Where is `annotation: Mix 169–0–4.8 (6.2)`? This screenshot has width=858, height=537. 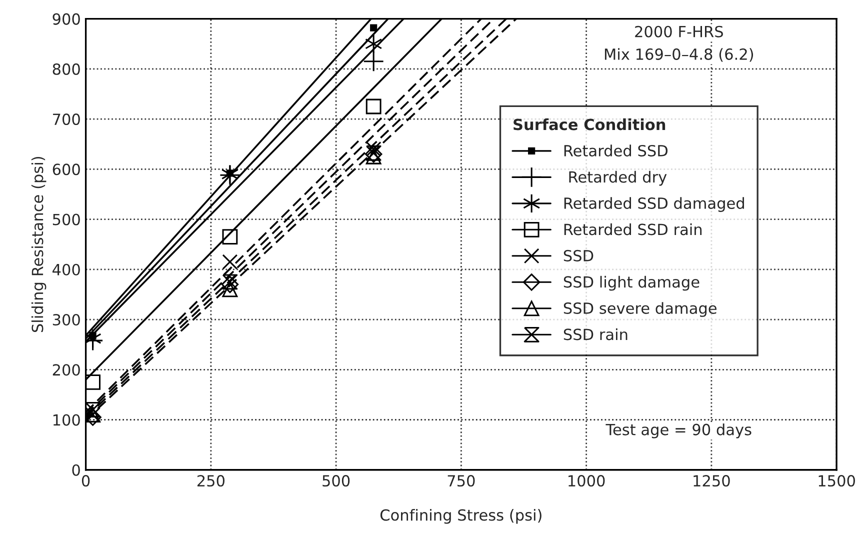 annotation: Mix 169–0–4.8 (6.2) is located at coordinates (679, 55).